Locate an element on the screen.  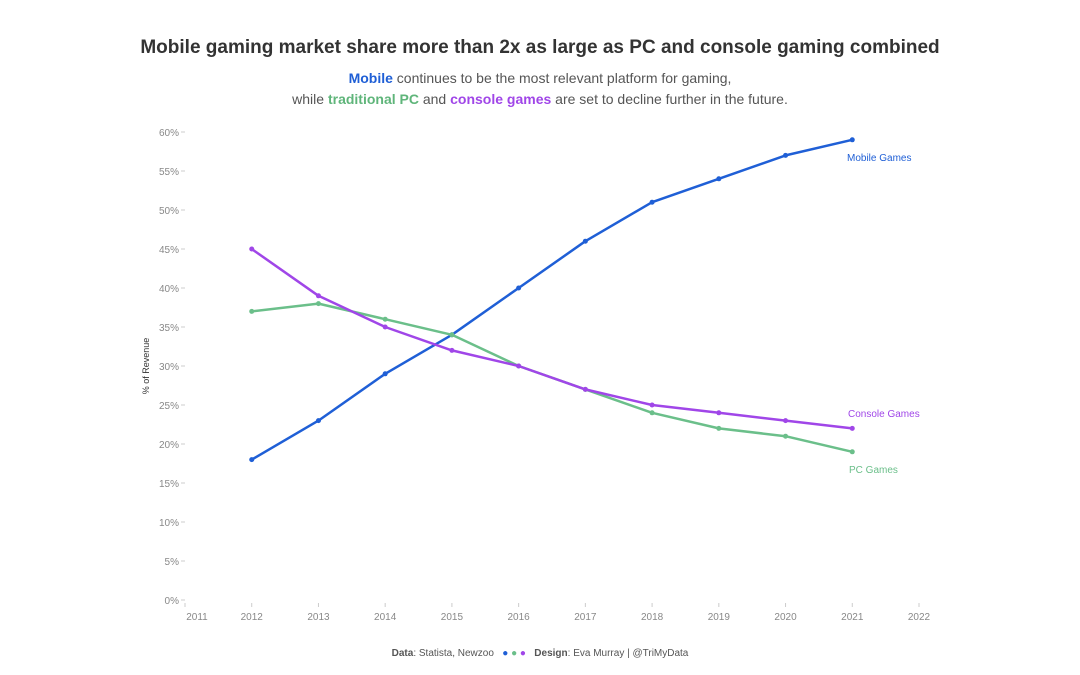
subtitle-mobile: Mobile is located at coordinates (370, 78).